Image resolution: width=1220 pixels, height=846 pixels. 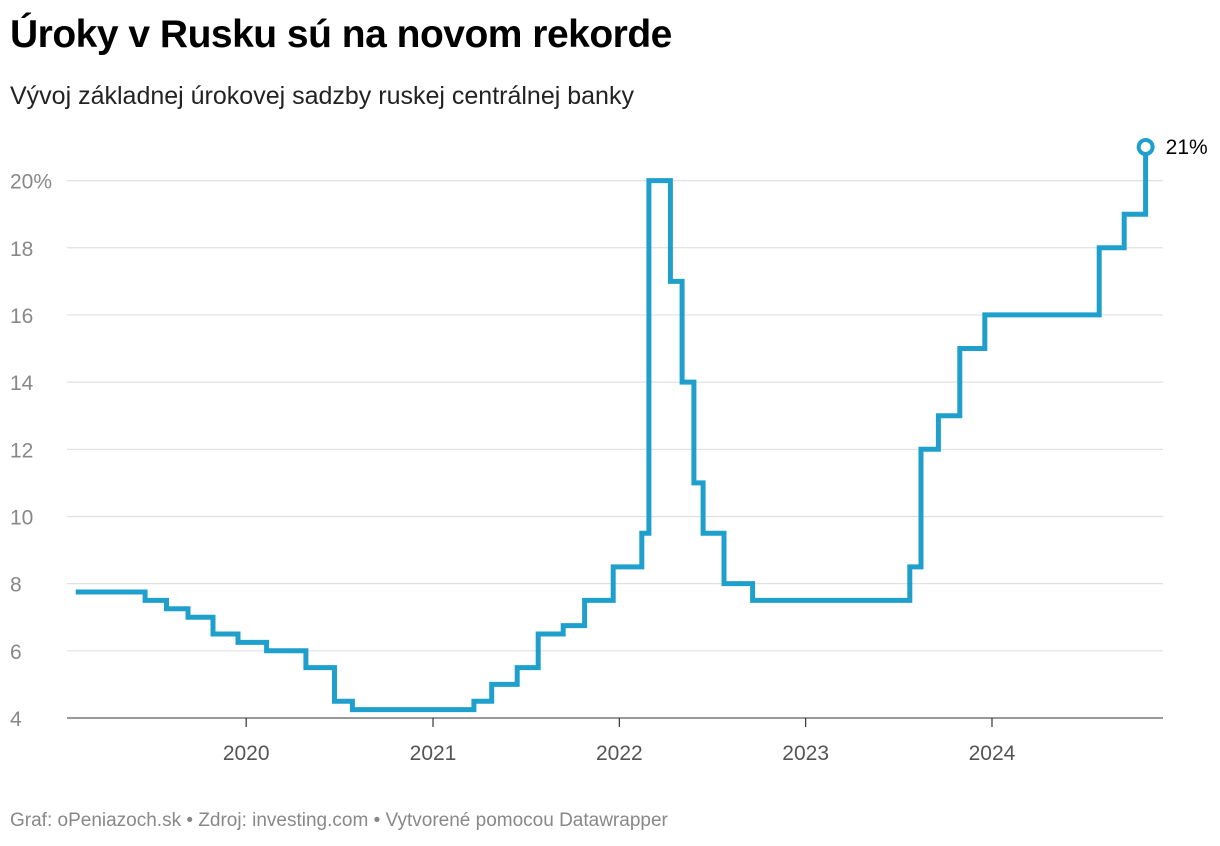 What do you see at coordinates (21, 249) in the screenshot?
I see `y-tick-label: 18` at bounding box center [21, 249].